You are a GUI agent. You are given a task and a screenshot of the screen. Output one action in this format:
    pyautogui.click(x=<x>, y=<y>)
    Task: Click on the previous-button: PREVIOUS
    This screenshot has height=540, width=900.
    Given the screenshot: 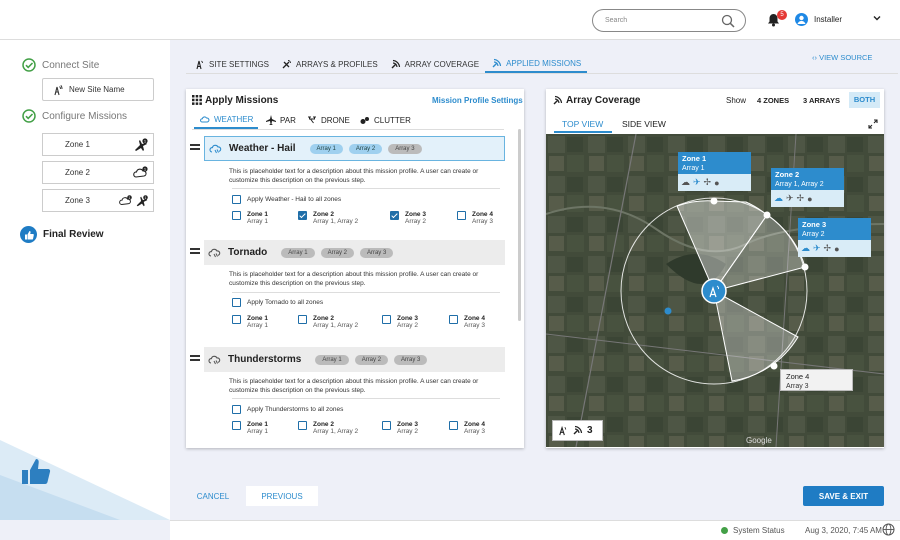 What is the action you would take?
    pyautogui.click(x=282, y=496)
    